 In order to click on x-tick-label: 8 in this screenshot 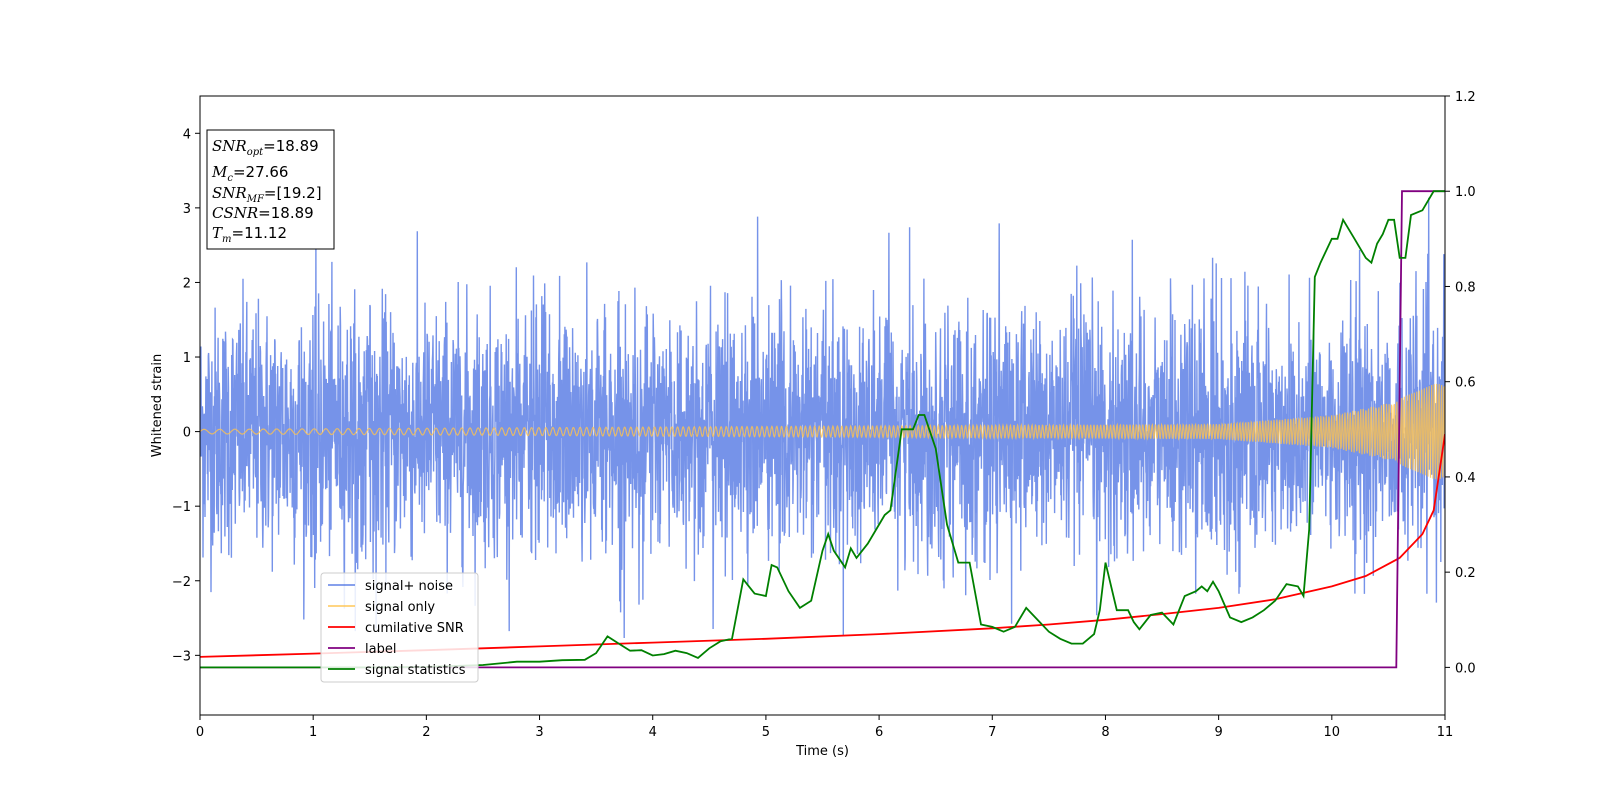, I will do `click(1105, 732)`.